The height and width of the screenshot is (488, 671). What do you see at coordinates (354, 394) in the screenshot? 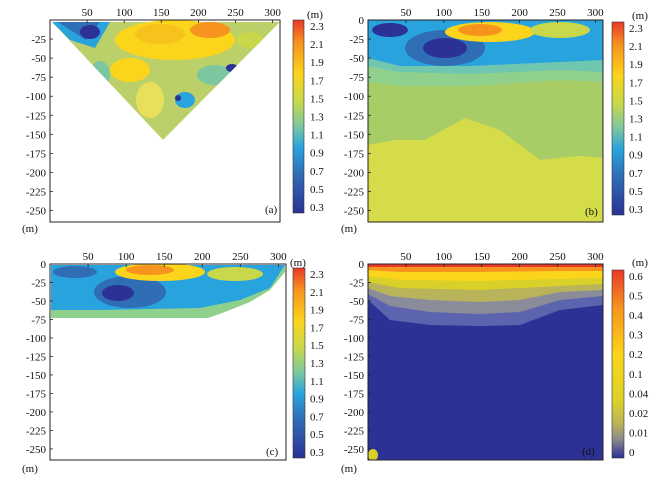
I see `panel-d-y-tick-label: -175` at bounding box center [354, 394].